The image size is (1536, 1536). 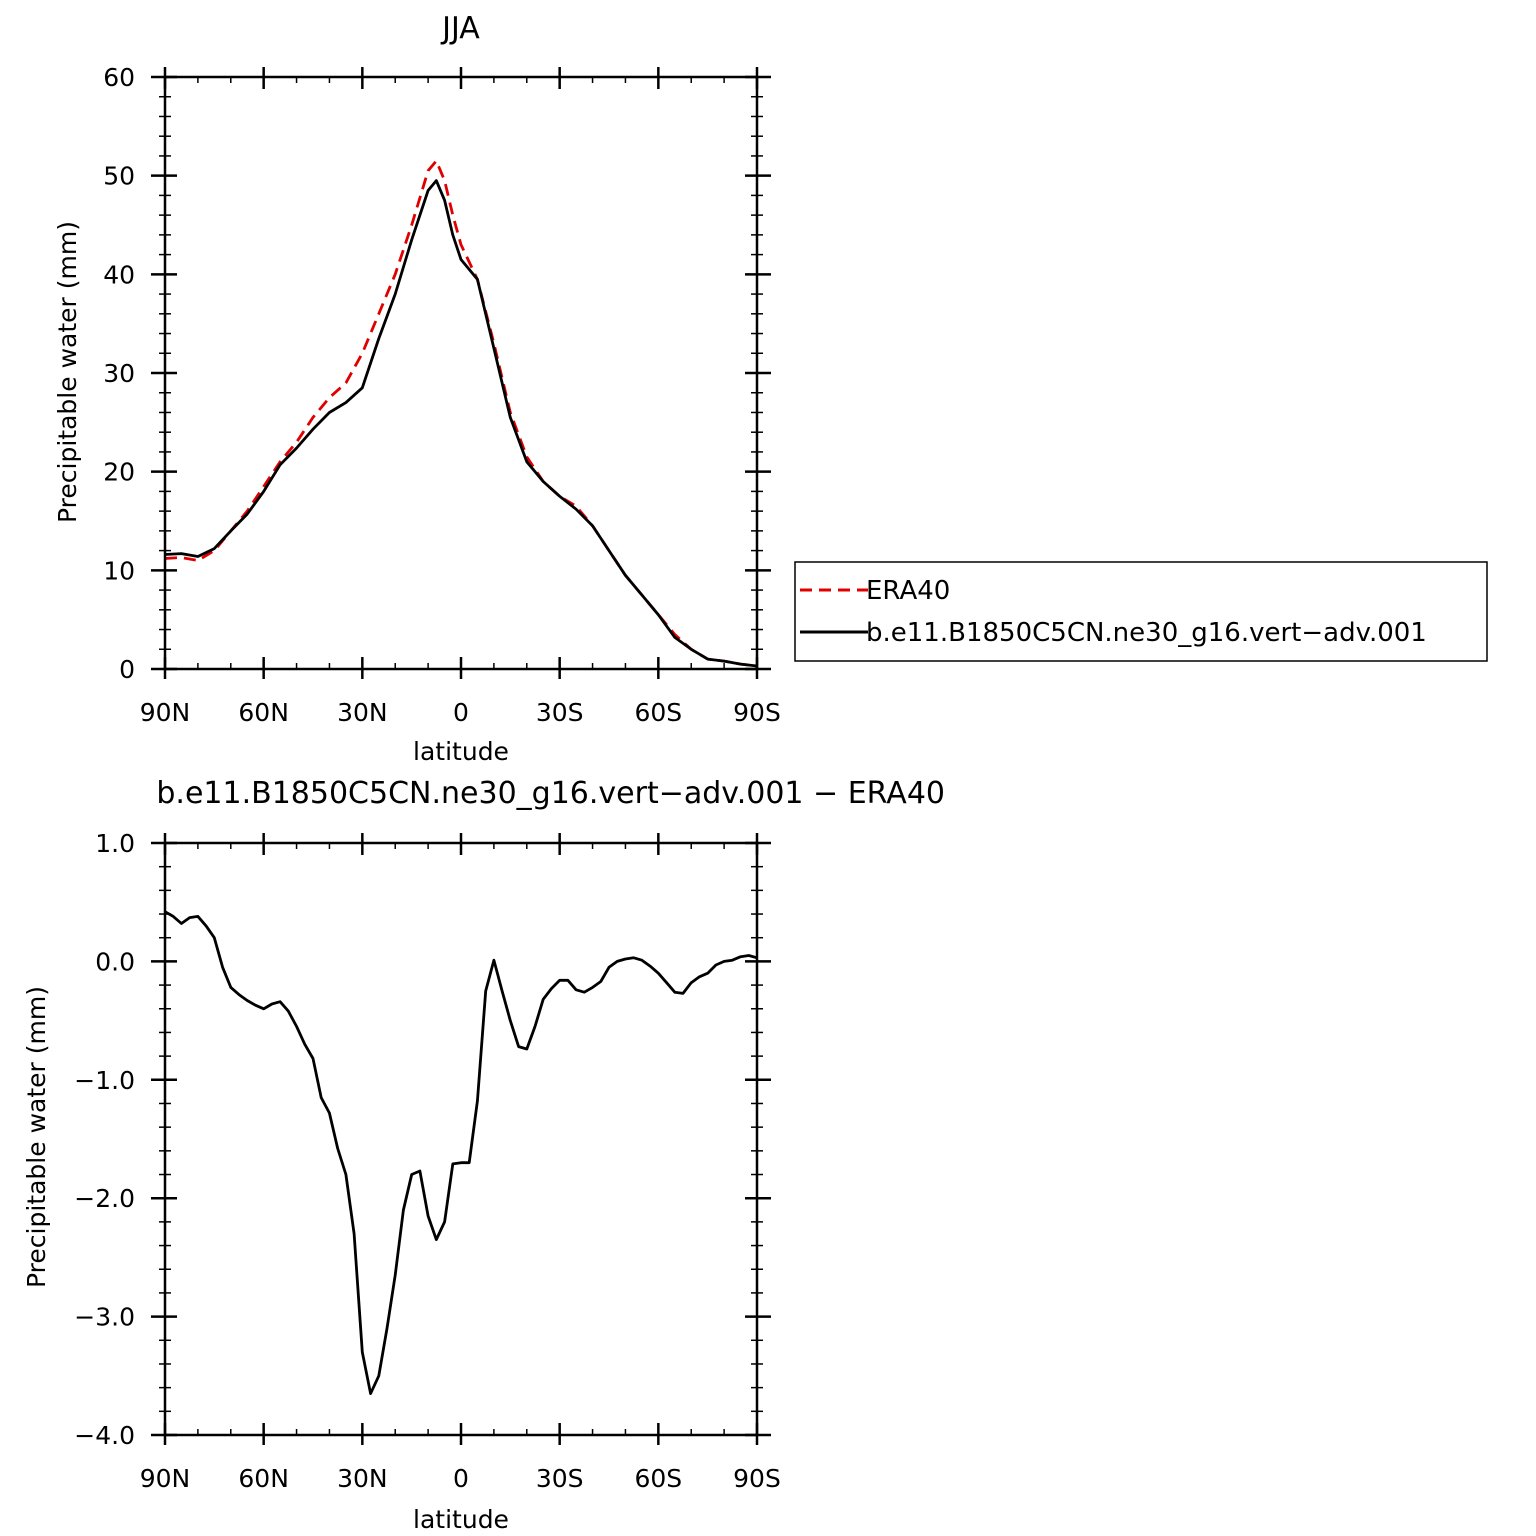 What do you see at coordinates (460, 28) in the screenshot?
I see `panel-title-top: JJA` at bounding box center [460, 28].